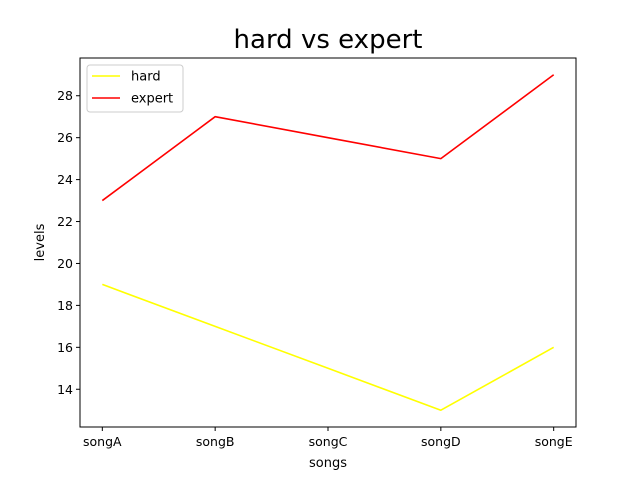  What do you see at coordinates (132, 88) in the screenshot?
I see `legend-entries: hard expert` at bounding box center [132, 88].